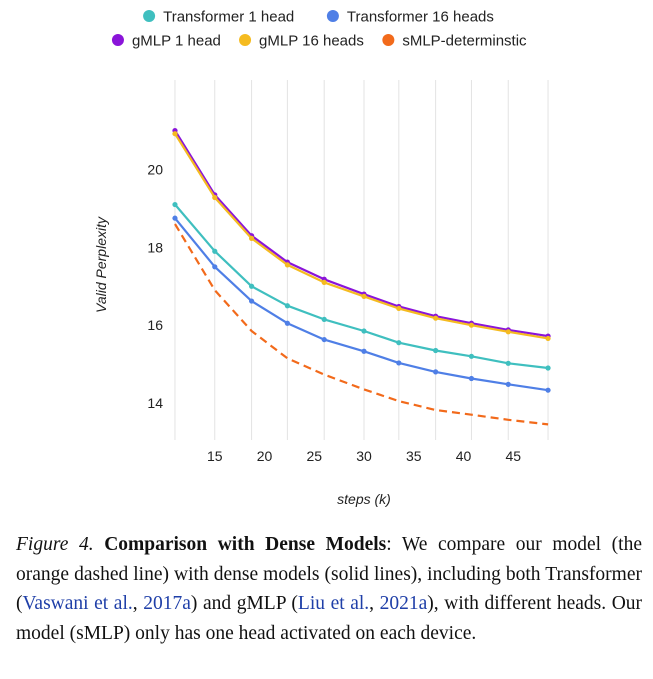 This screenshot has height=679, width=653. What do you see at coordinates (155, 403) in the screenshot?
I see `y-tick-label-14: 14` at bounding box center [155, 403].